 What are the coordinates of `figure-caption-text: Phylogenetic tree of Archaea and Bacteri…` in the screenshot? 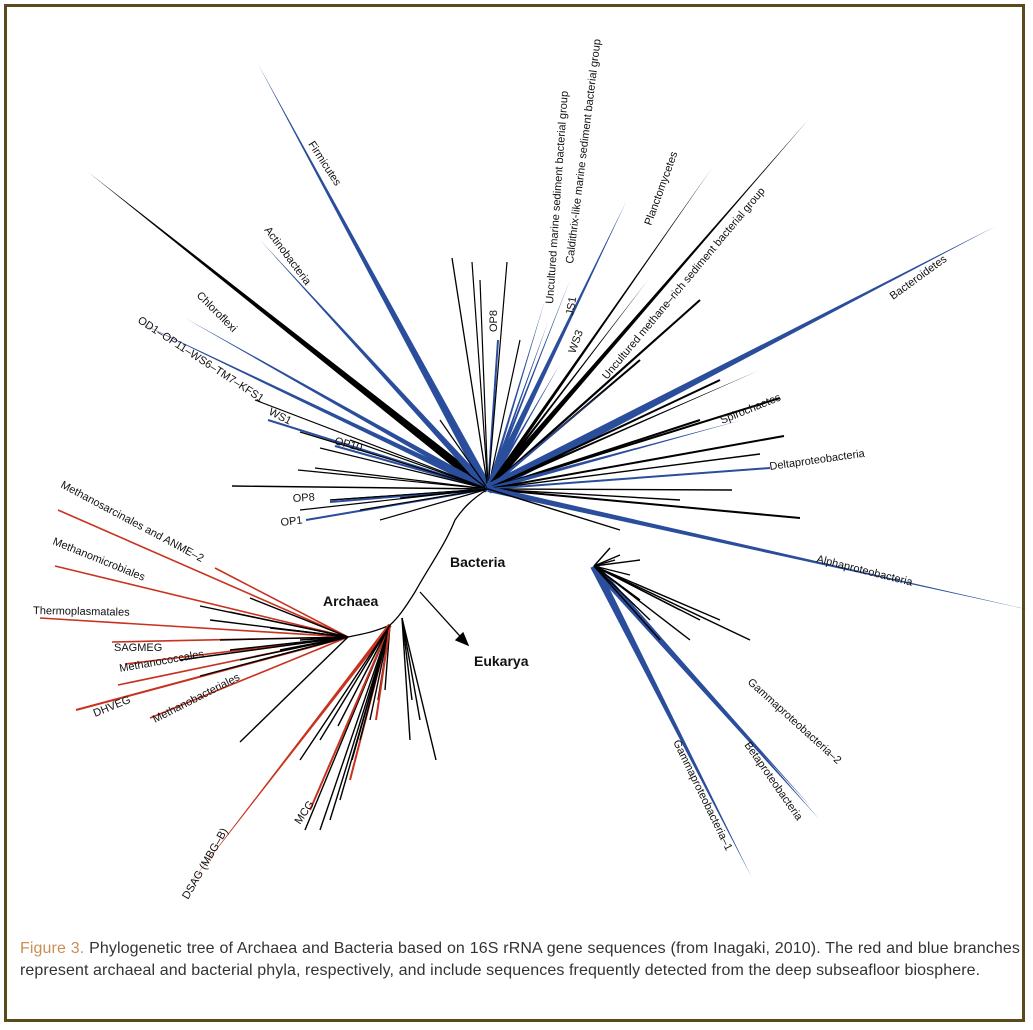 It's located at (520, 959).